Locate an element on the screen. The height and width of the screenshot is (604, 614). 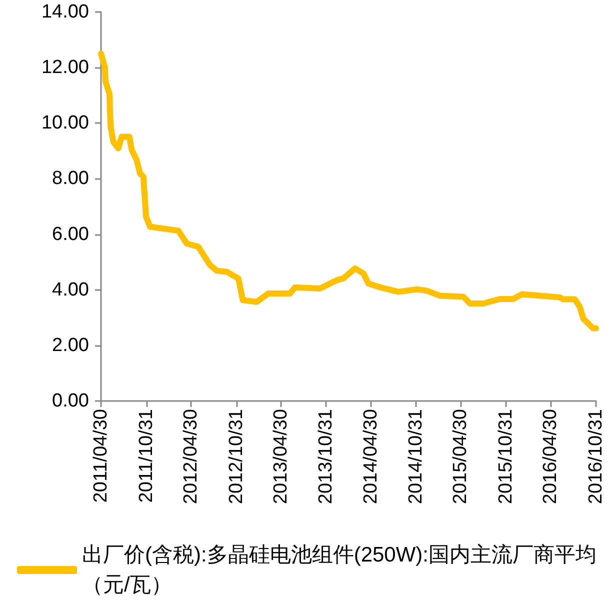
x-tick-label: 2016/10/31 is located at coordinates (596, 456).